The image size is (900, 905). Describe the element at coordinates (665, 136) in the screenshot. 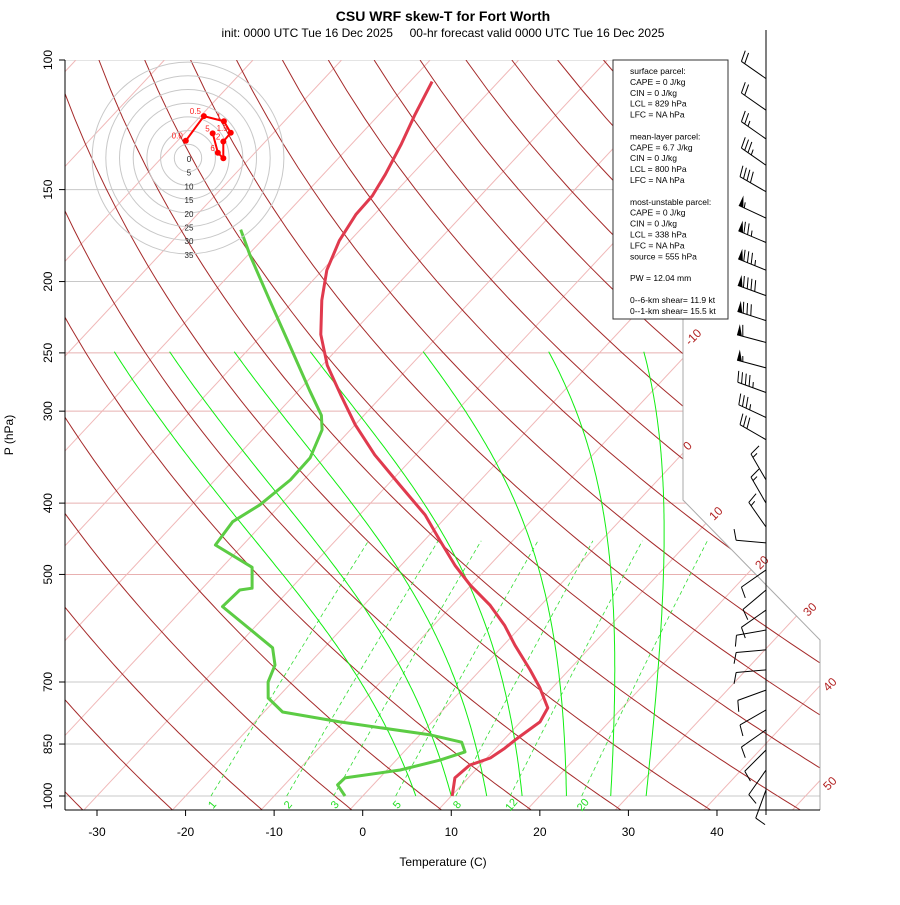

I see `info-line: mean-layer parcel:` at that location.